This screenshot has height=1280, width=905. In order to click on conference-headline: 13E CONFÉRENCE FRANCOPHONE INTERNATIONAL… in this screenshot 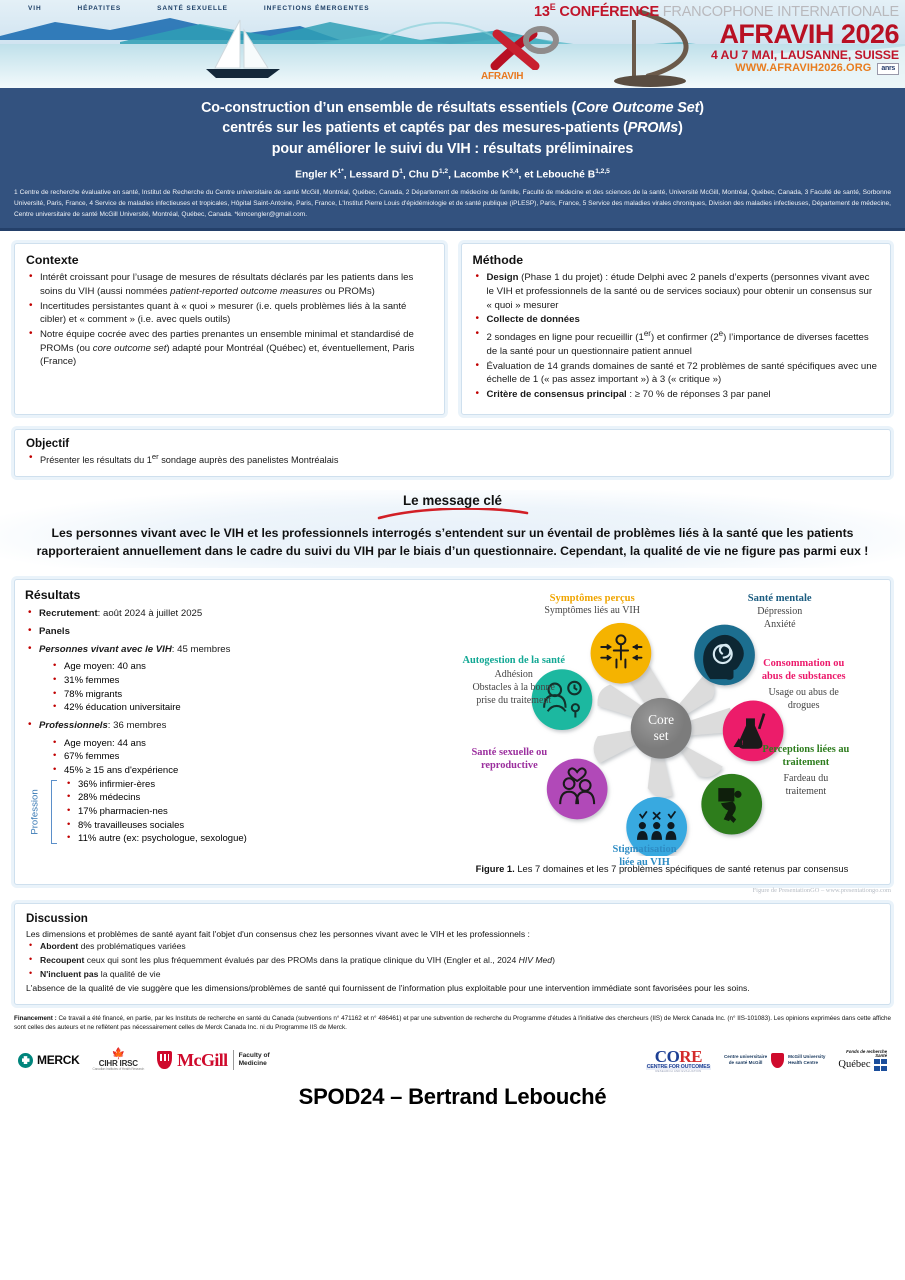, I will do `click(716, 11)`.